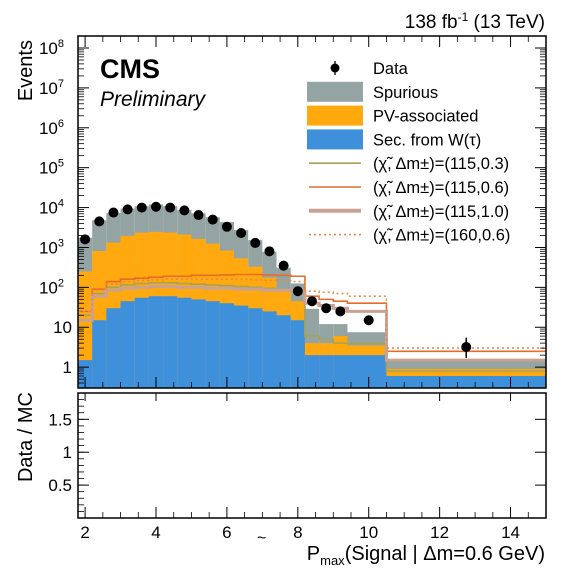 The width and height of the screenshot is (580, 568). Describe the element at coordinates (475, 21) in the screenshot. I see `luminosity-label: 138 fb-1 (13 TeV)` at that location.